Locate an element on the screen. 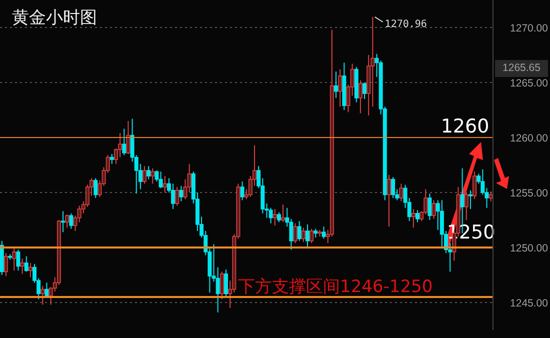 This screenshot has height=338, width=550. annotation: 1270.96 is located at coordinates (405, 24).